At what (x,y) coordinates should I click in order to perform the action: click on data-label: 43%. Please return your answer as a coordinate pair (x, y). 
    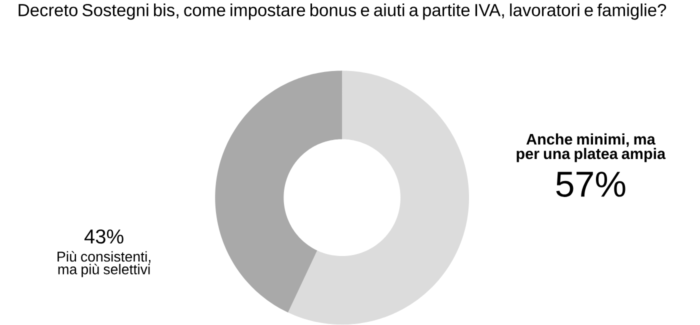
    Looking at the image, I should click on (104, 237).